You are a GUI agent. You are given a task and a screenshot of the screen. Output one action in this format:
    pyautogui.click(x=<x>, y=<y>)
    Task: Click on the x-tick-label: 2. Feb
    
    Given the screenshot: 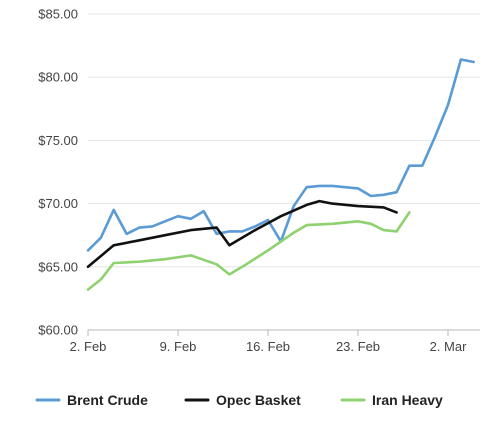 What is the action you would take?
    pyautogui.click(x=88, y=346)
    